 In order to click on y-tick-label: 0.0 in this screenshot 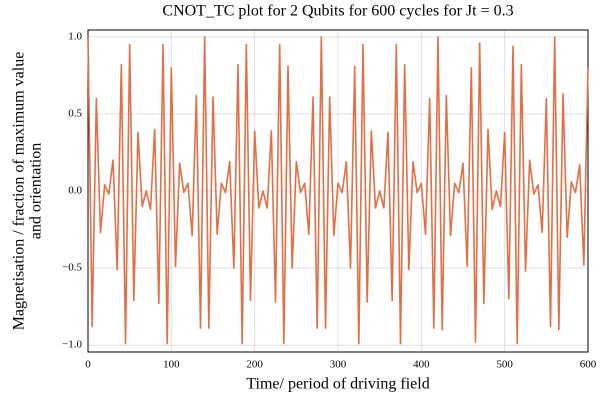, I will do `click(75, 191)`.